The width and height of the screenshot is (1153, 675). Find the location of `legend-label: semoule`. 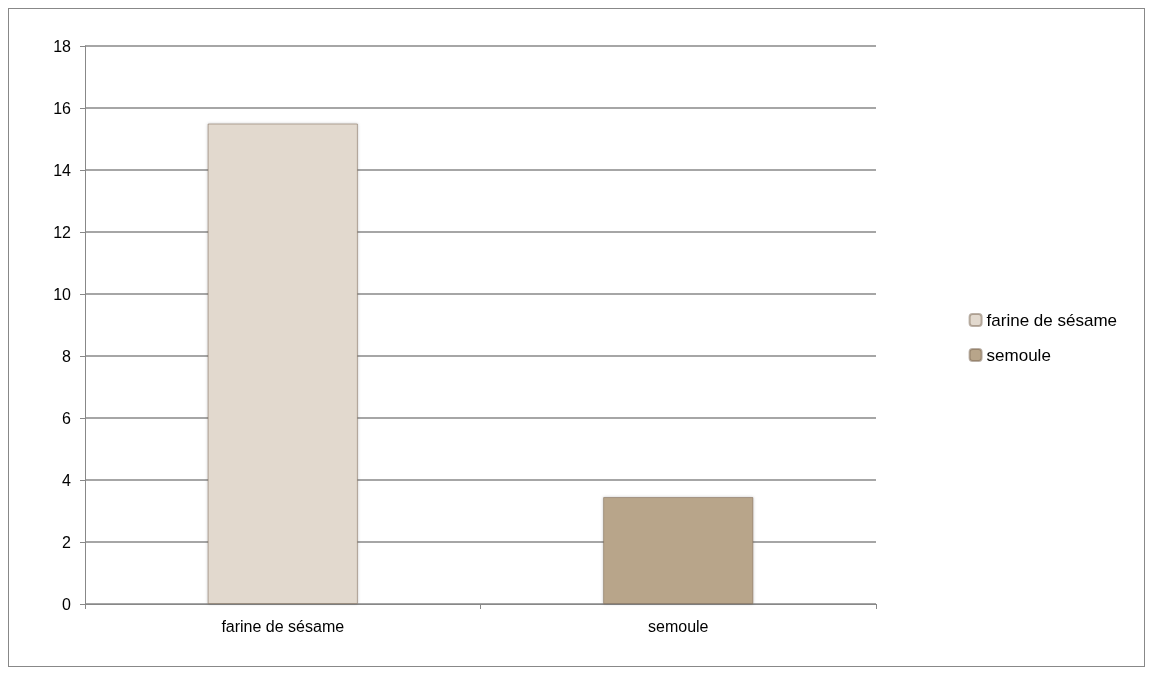

legend-label: semoule is located at coordinates (1018, 355).